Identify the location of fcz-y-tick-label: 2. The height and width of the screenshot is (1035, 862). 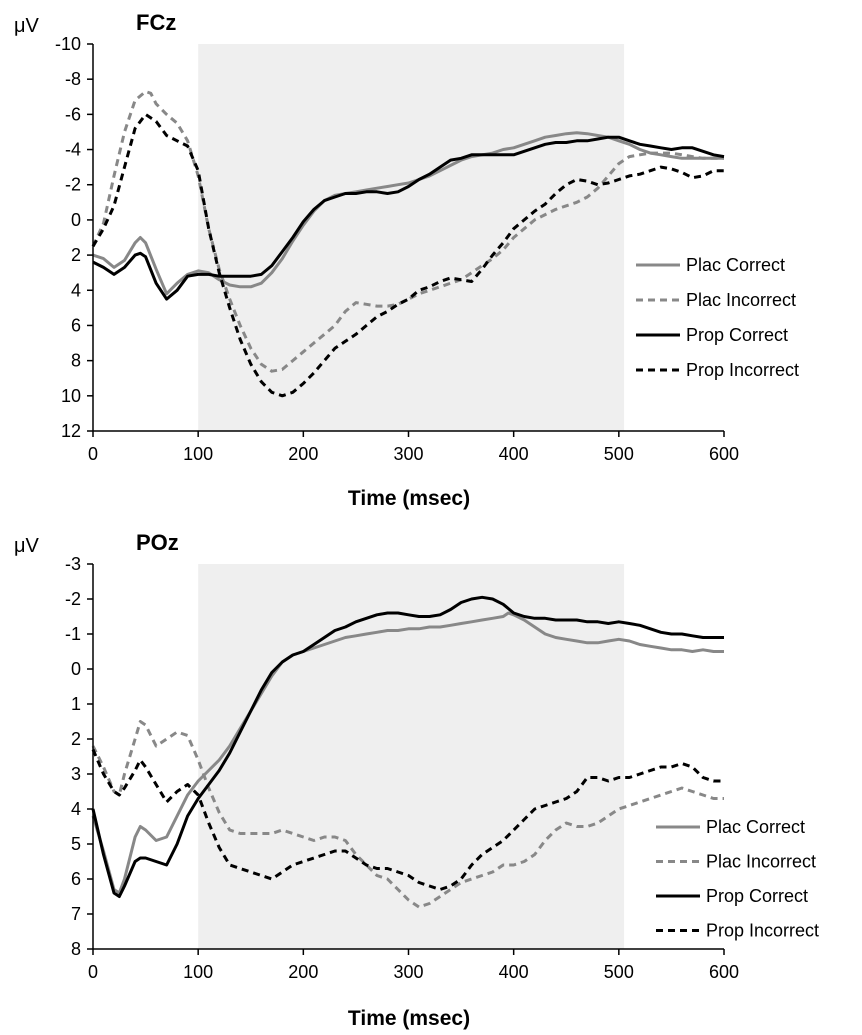
(76, 255).